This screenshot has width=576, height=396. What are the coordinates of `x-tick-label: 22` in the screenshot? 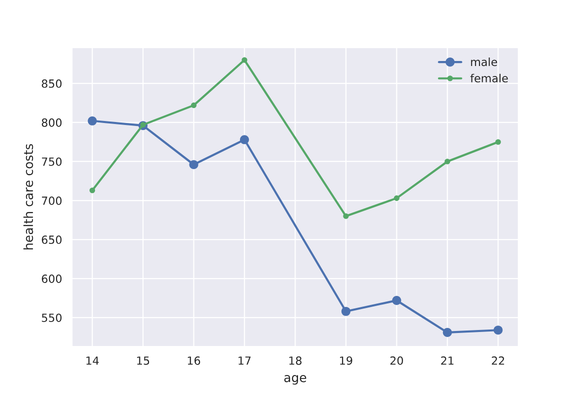 It's located at (498, 360).